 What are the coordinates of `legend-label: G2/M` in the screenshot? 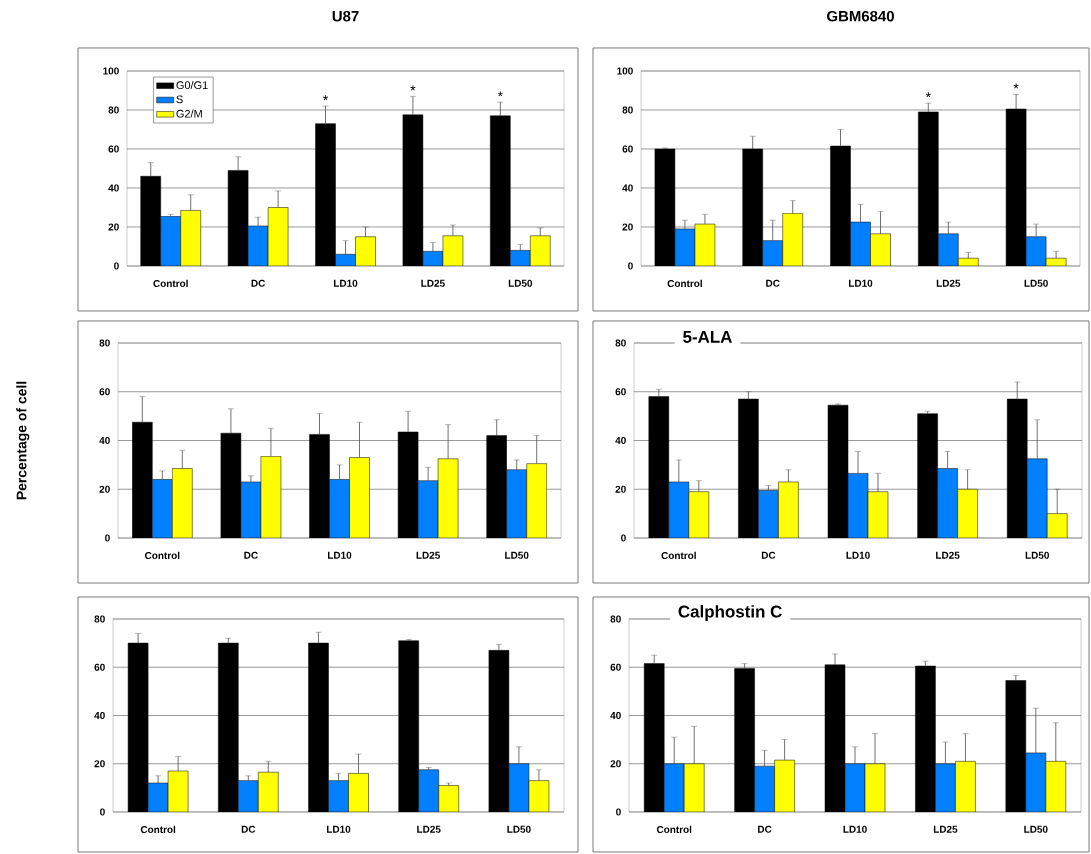 It's located at (189, 113).